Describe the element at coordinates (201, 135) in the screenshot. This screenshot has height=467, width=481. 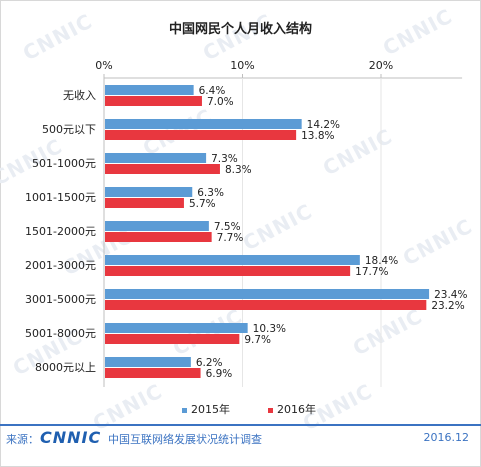
I see `bar-2016年-500元以下` at that location.